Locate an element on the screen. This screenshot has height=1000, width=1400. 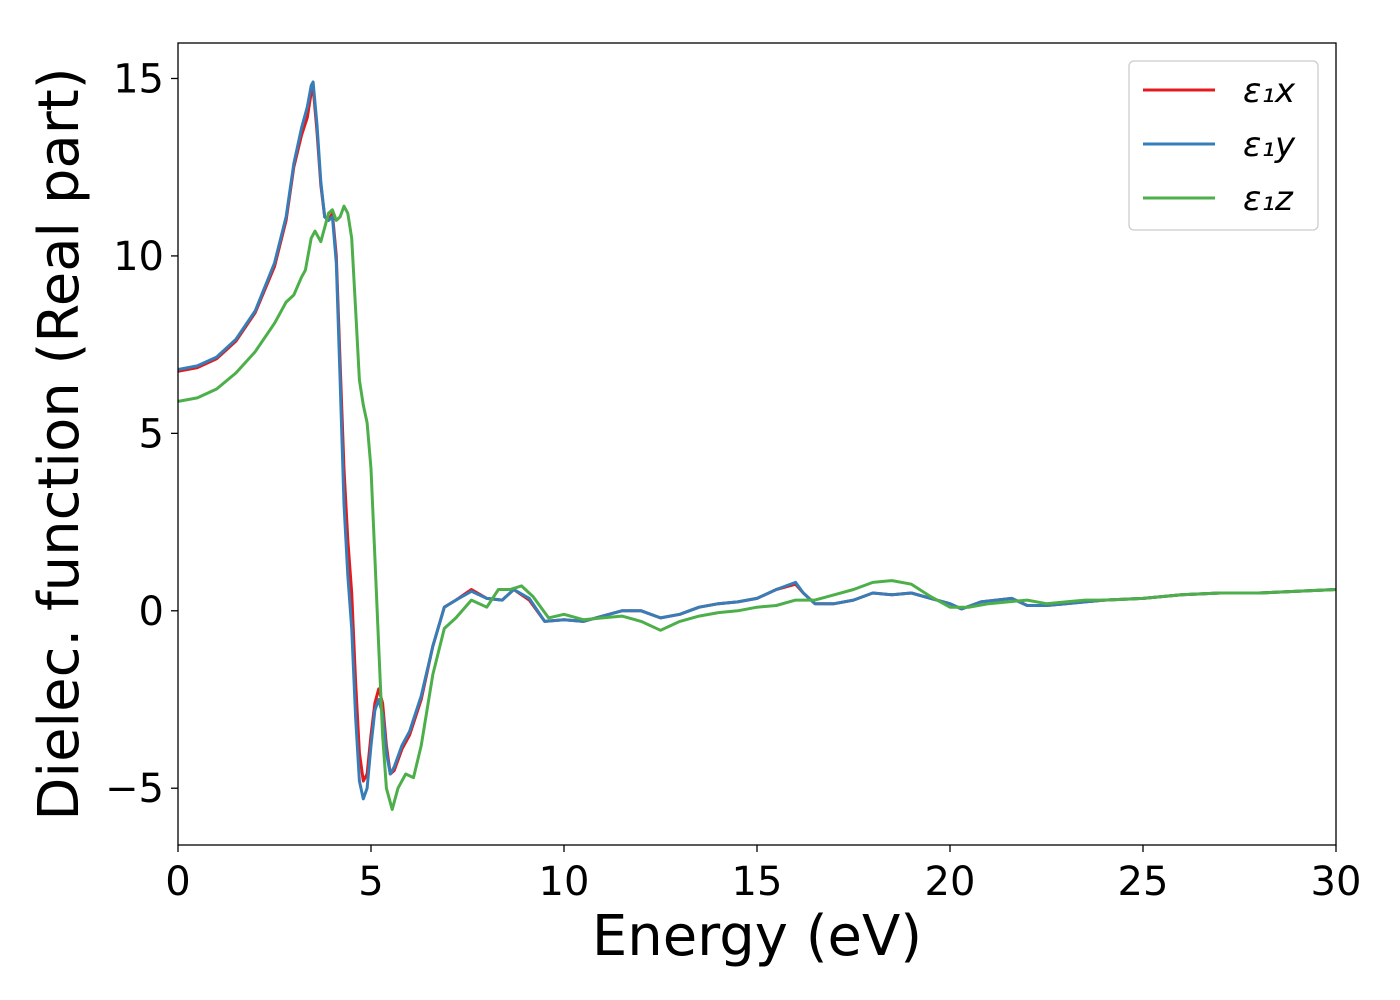
legend-label-2: ε₁y is located at coordinates (1269, 145).